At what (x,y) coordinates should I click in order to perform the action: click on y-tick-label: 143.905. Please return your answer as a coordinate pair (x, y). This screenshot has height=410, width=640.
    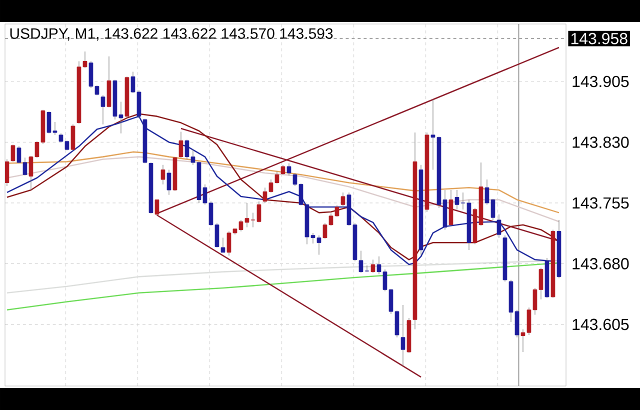
    Looking at the image, I should click on (600, 82).